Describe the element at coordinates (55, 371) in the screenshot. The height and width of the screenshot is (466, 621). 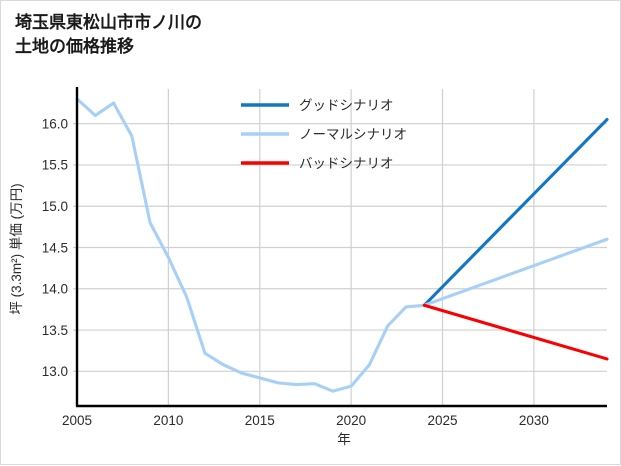
I see `y-tick-label: 13.0` at that location.